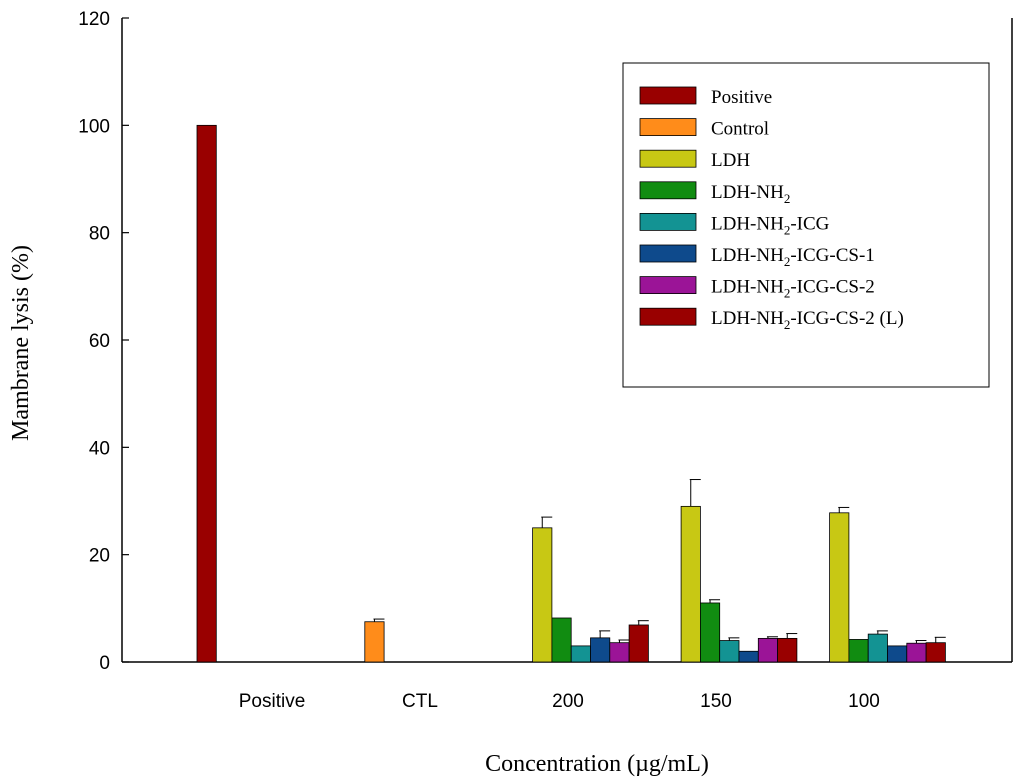 This screenshot has width=1024, height=781. I want to click on legend-label: LDH-NH2-ICG, so click(770, 225).